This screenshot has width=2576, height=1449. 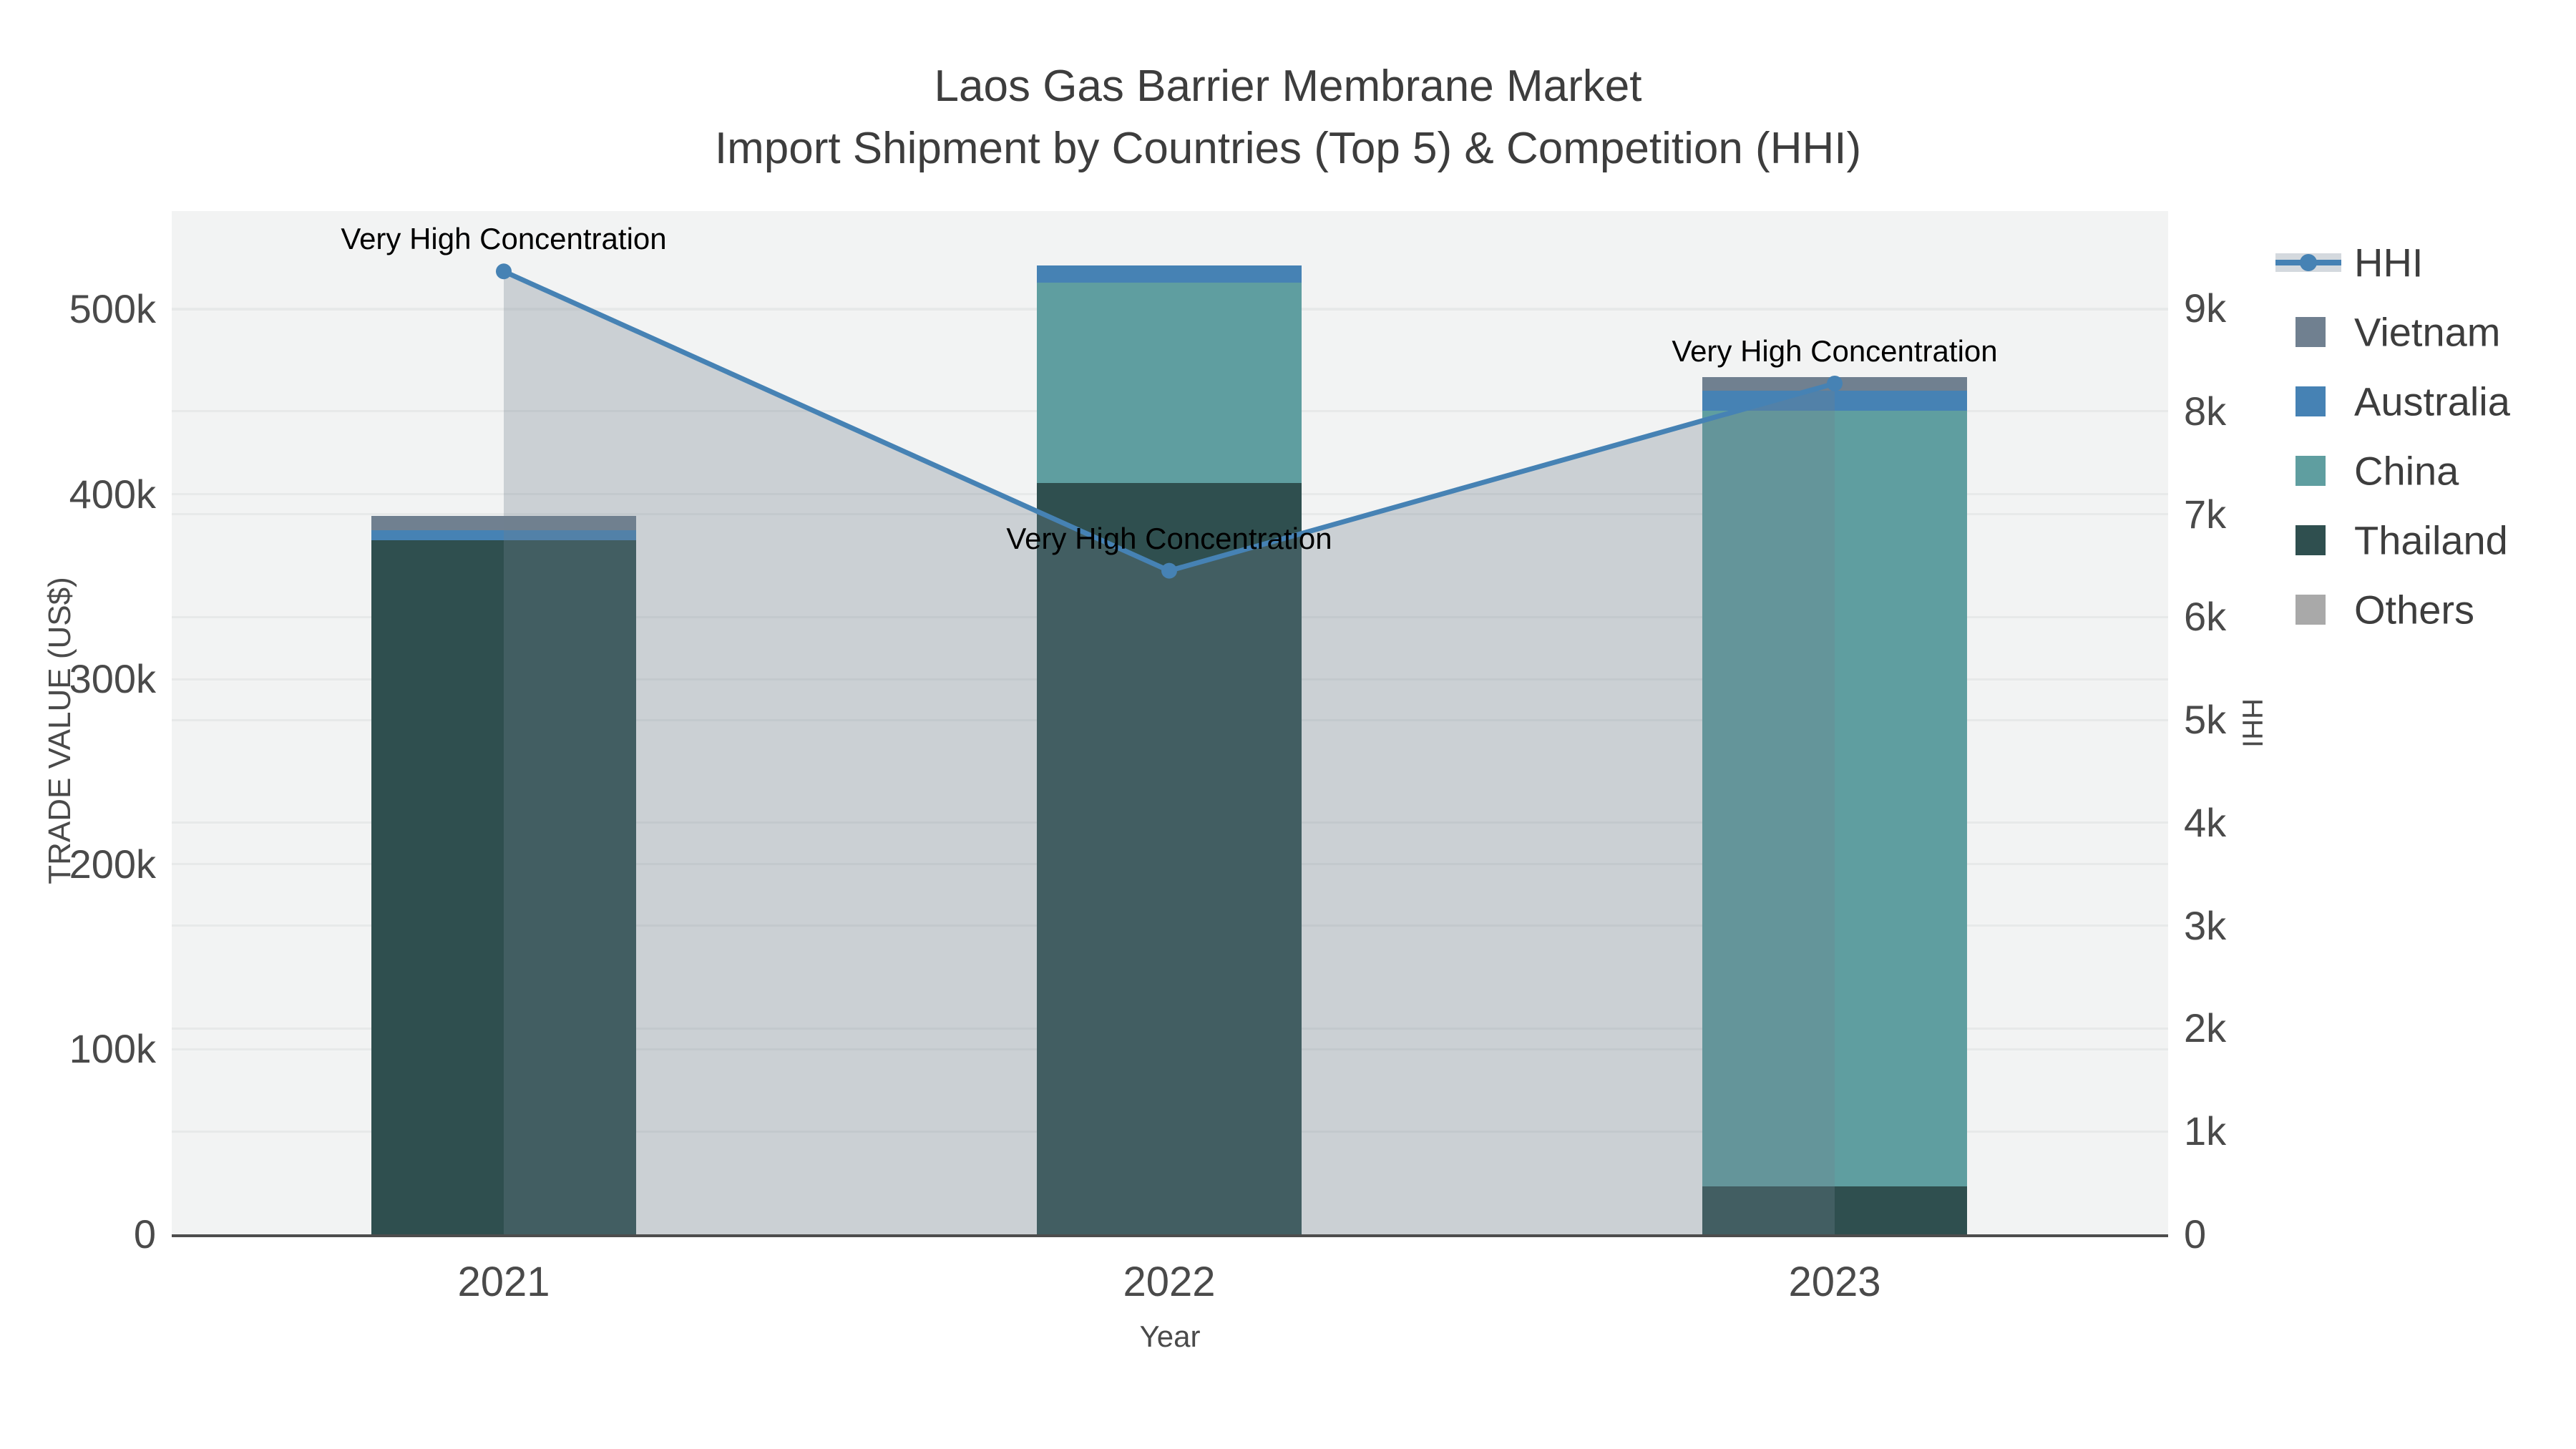 I want to click on legend-item-hhi: HHI, so click(x=2425, y=262).